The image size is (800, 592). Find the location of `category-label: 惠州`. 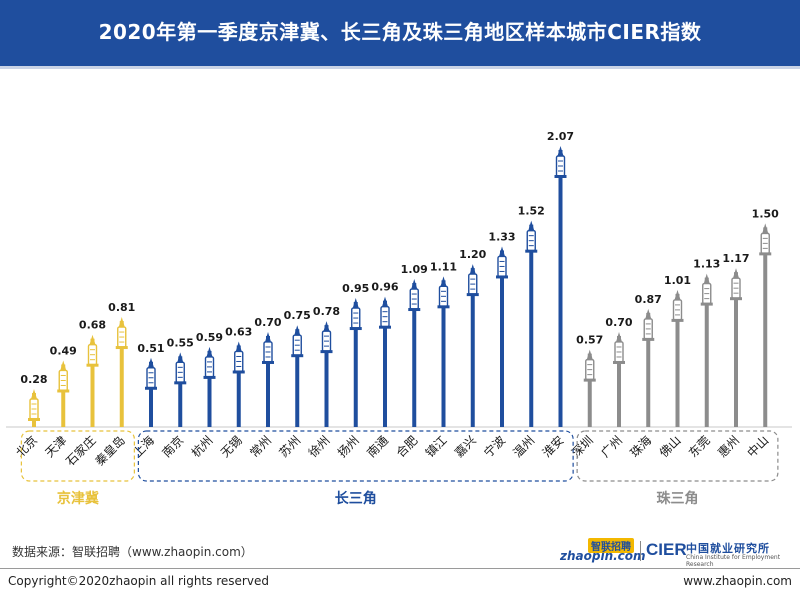

category-label: 惠州 is located at coordinates (728, 446).